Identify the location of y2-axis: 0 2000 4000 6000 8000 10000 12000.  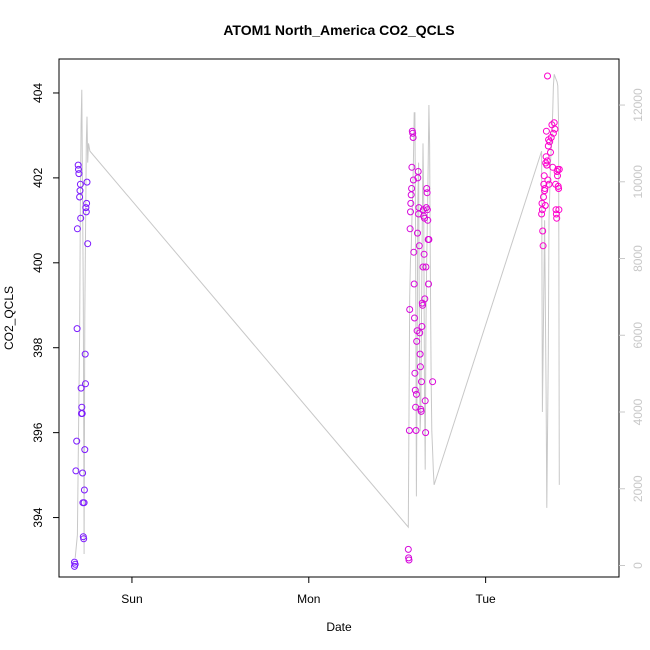
(632, 328).